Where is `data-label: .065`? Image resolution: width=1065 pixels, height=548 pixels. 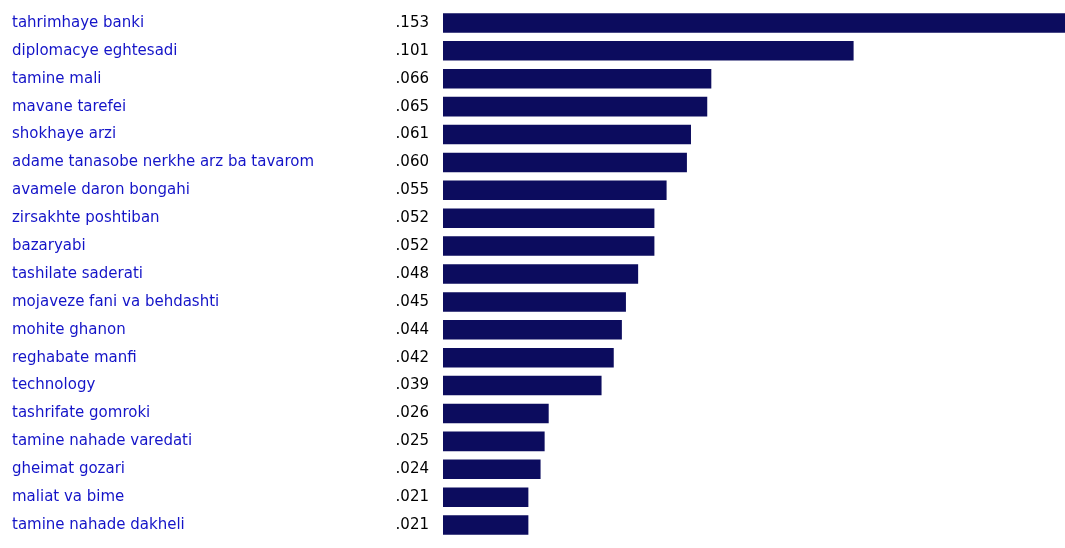
data-label: .065 is located at coordinates (412, 105).